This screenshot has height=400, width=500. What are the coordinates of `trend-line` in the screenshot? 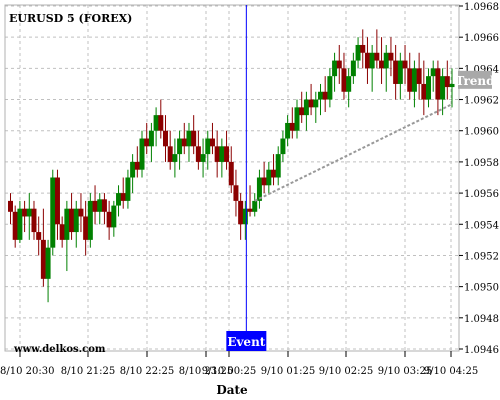 It's located at (353, 152).